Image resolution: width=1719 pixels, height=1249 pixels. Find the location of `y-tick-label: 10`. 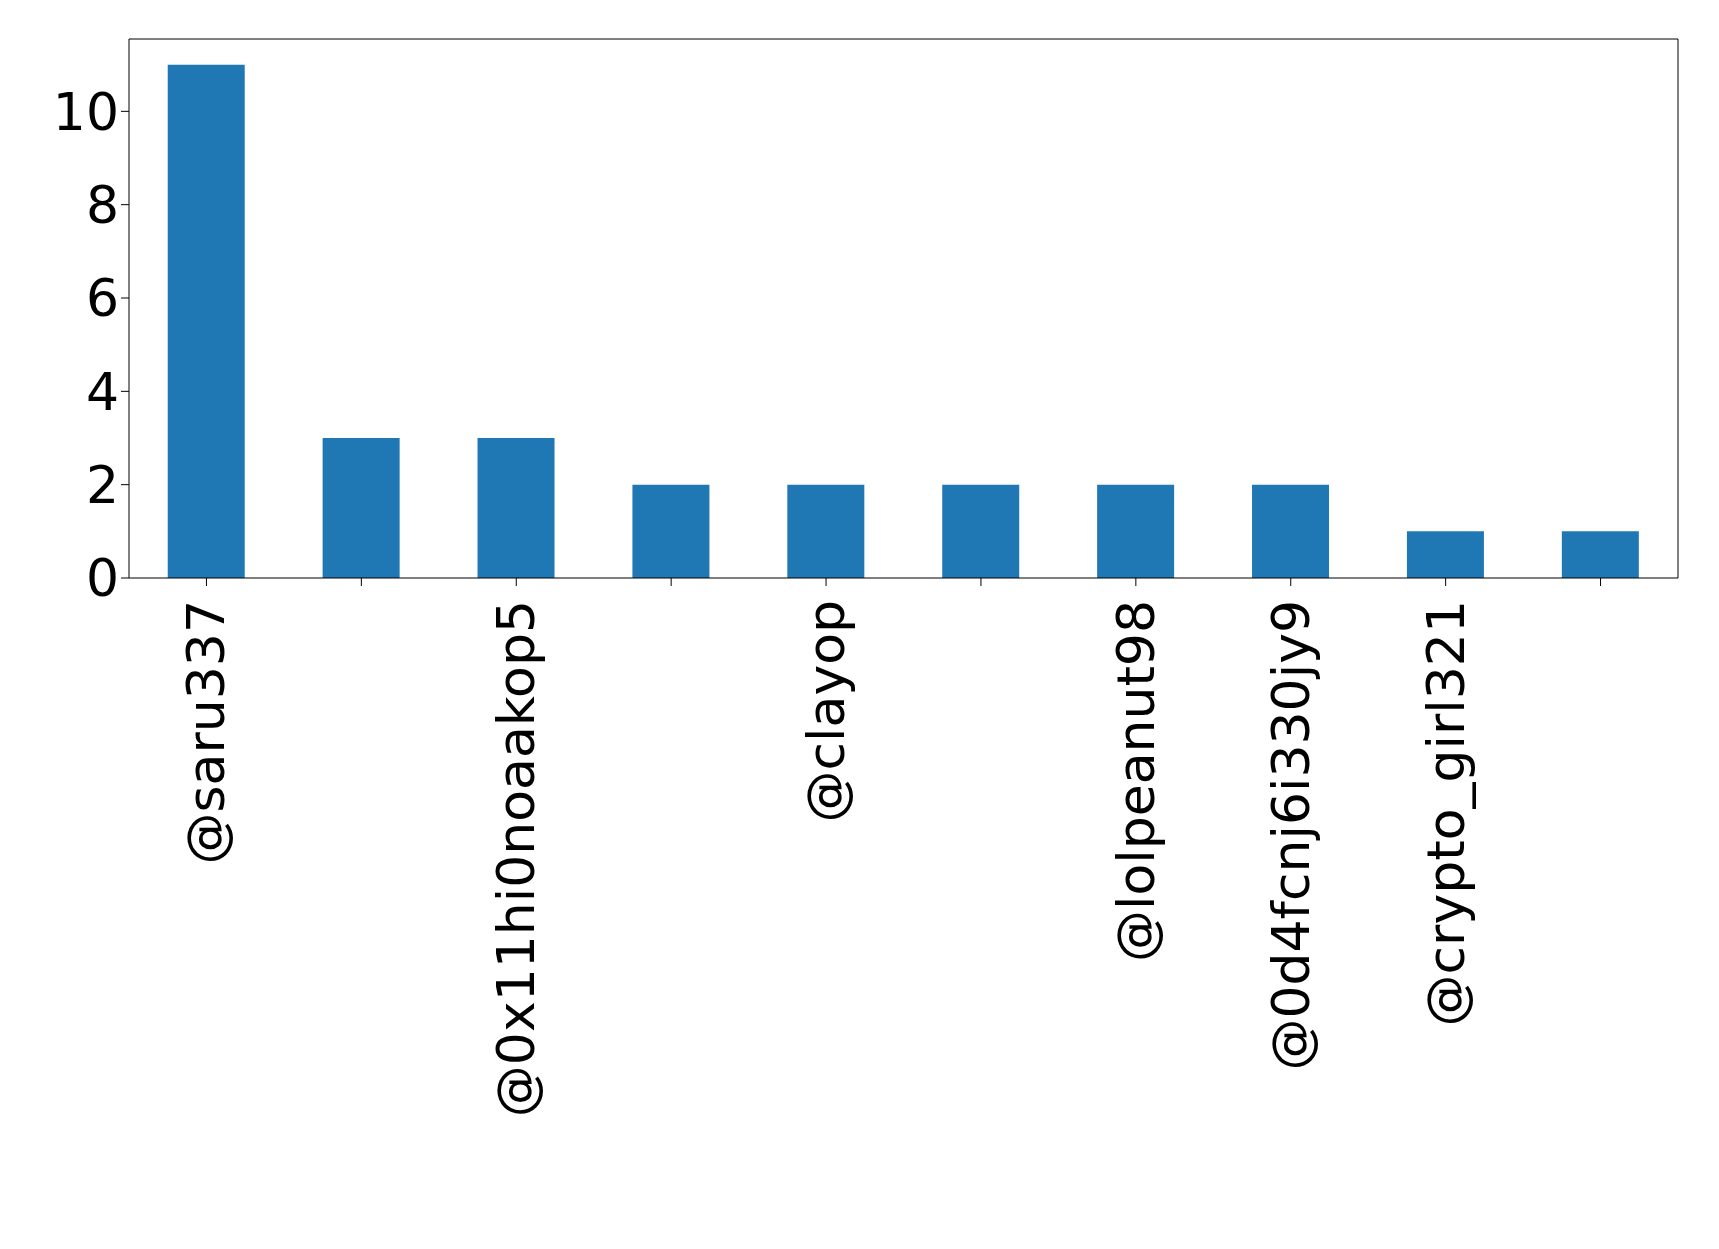

y-tick-label: 10 is located at coordinates (85, 111).